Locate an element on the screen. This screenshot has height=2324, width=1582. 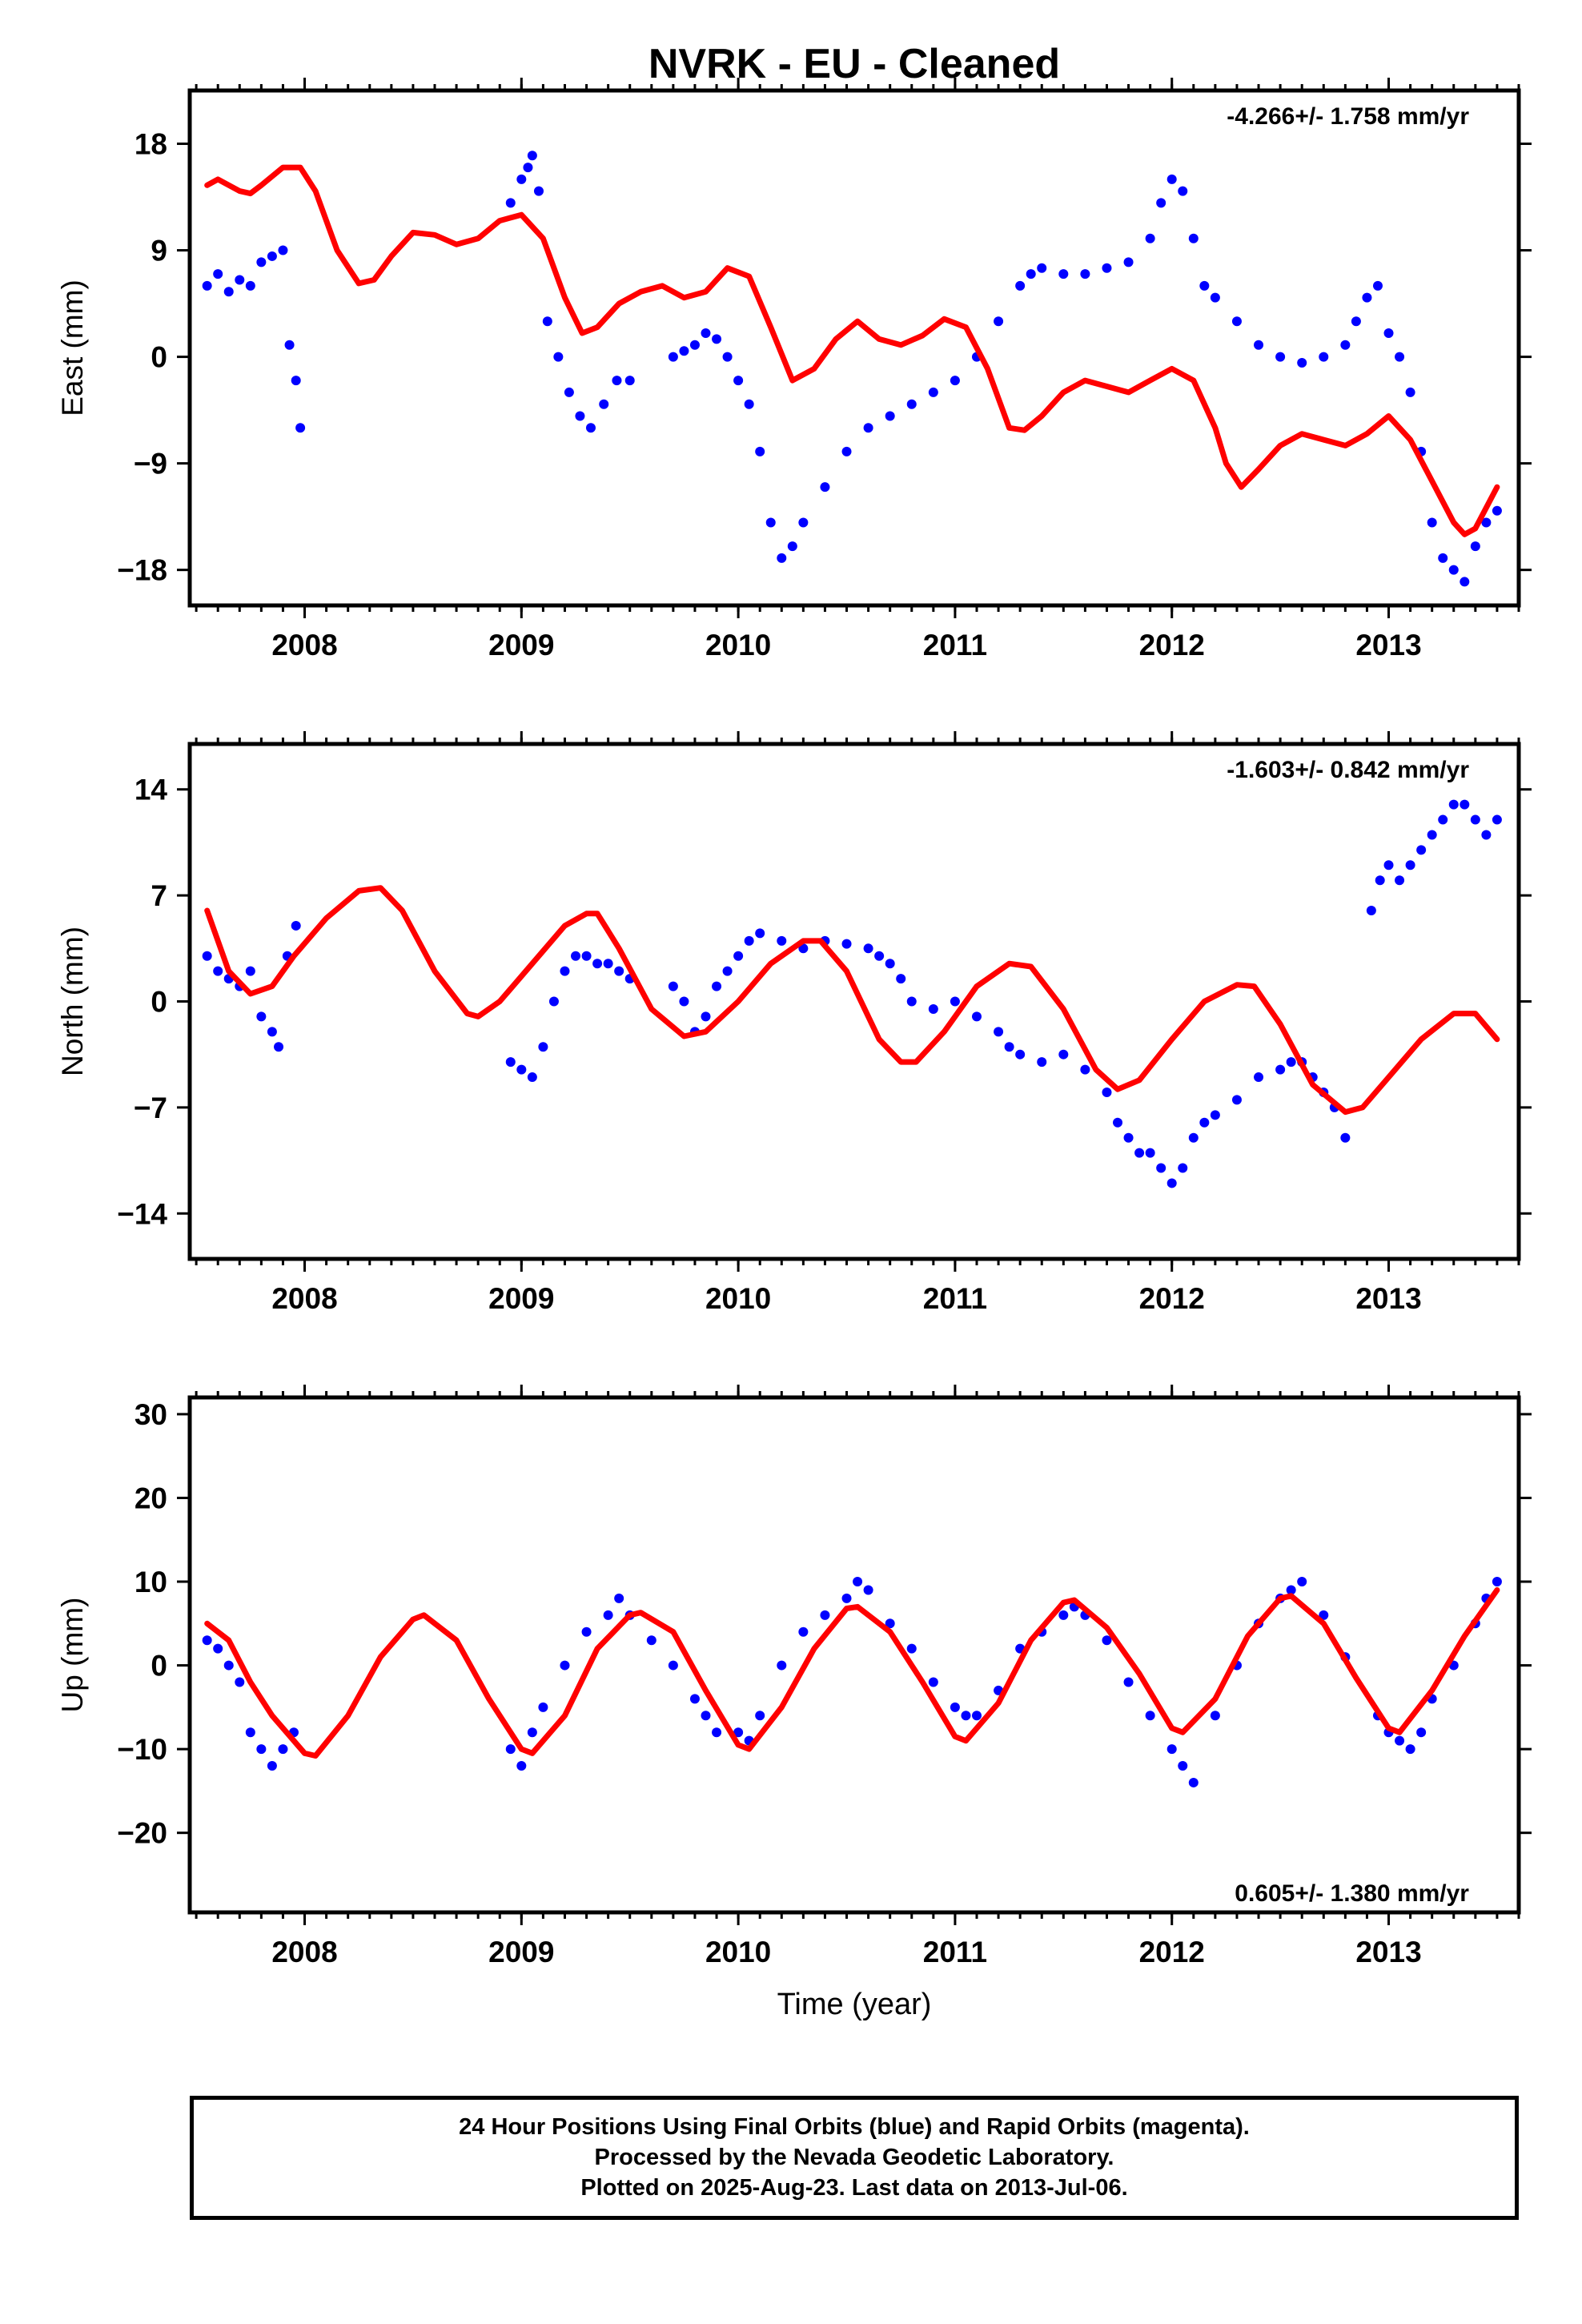
y-axis-title: North (mm) is located at coordinates (72, 1001).